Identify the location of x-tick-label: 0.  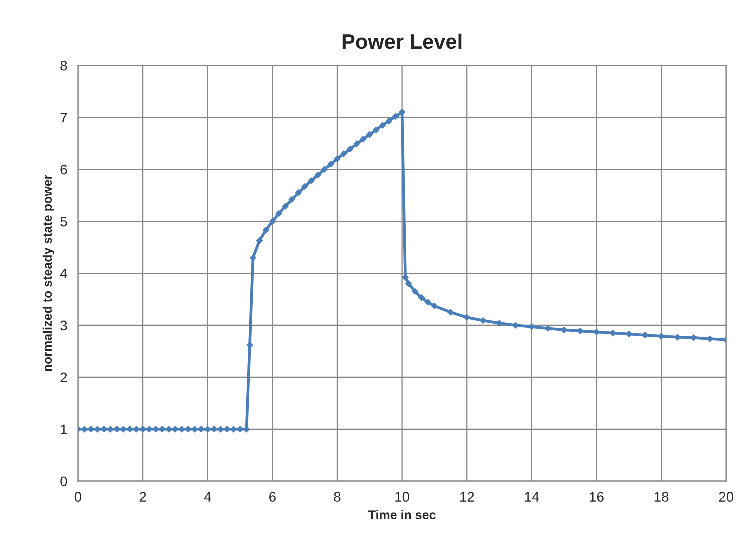
(78, 497).